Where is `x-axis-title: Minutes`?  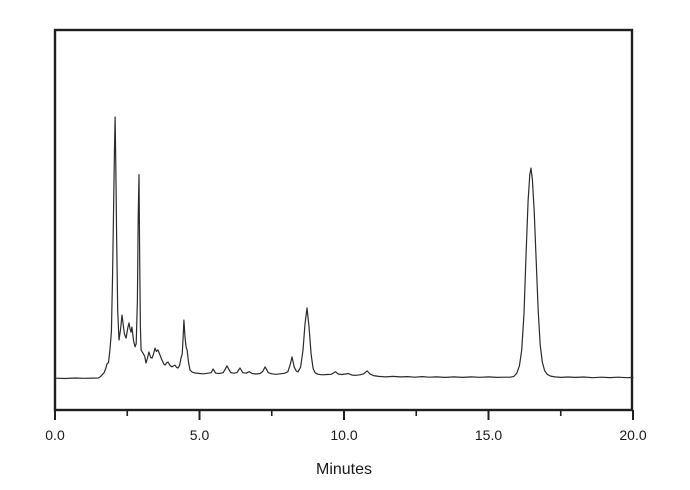 x-axis-title: Minutes is located at coordinates (344, 469).